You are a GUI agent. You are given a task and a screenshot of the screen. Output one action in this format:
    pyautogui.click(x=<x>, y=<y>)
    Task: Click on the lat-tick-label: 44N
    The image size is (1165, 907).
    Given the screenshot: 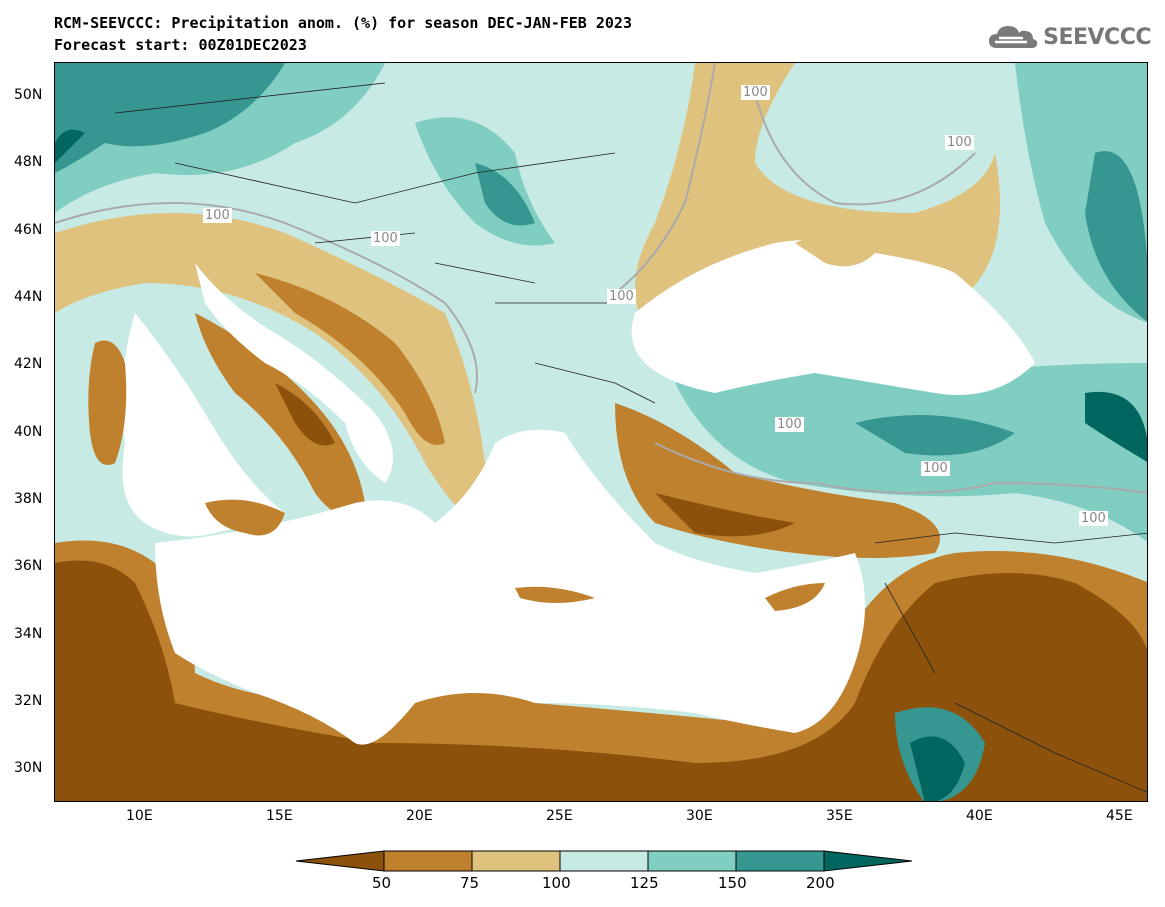 What is the action you would take?
    pyautogui.click(x=28, y=297)
    